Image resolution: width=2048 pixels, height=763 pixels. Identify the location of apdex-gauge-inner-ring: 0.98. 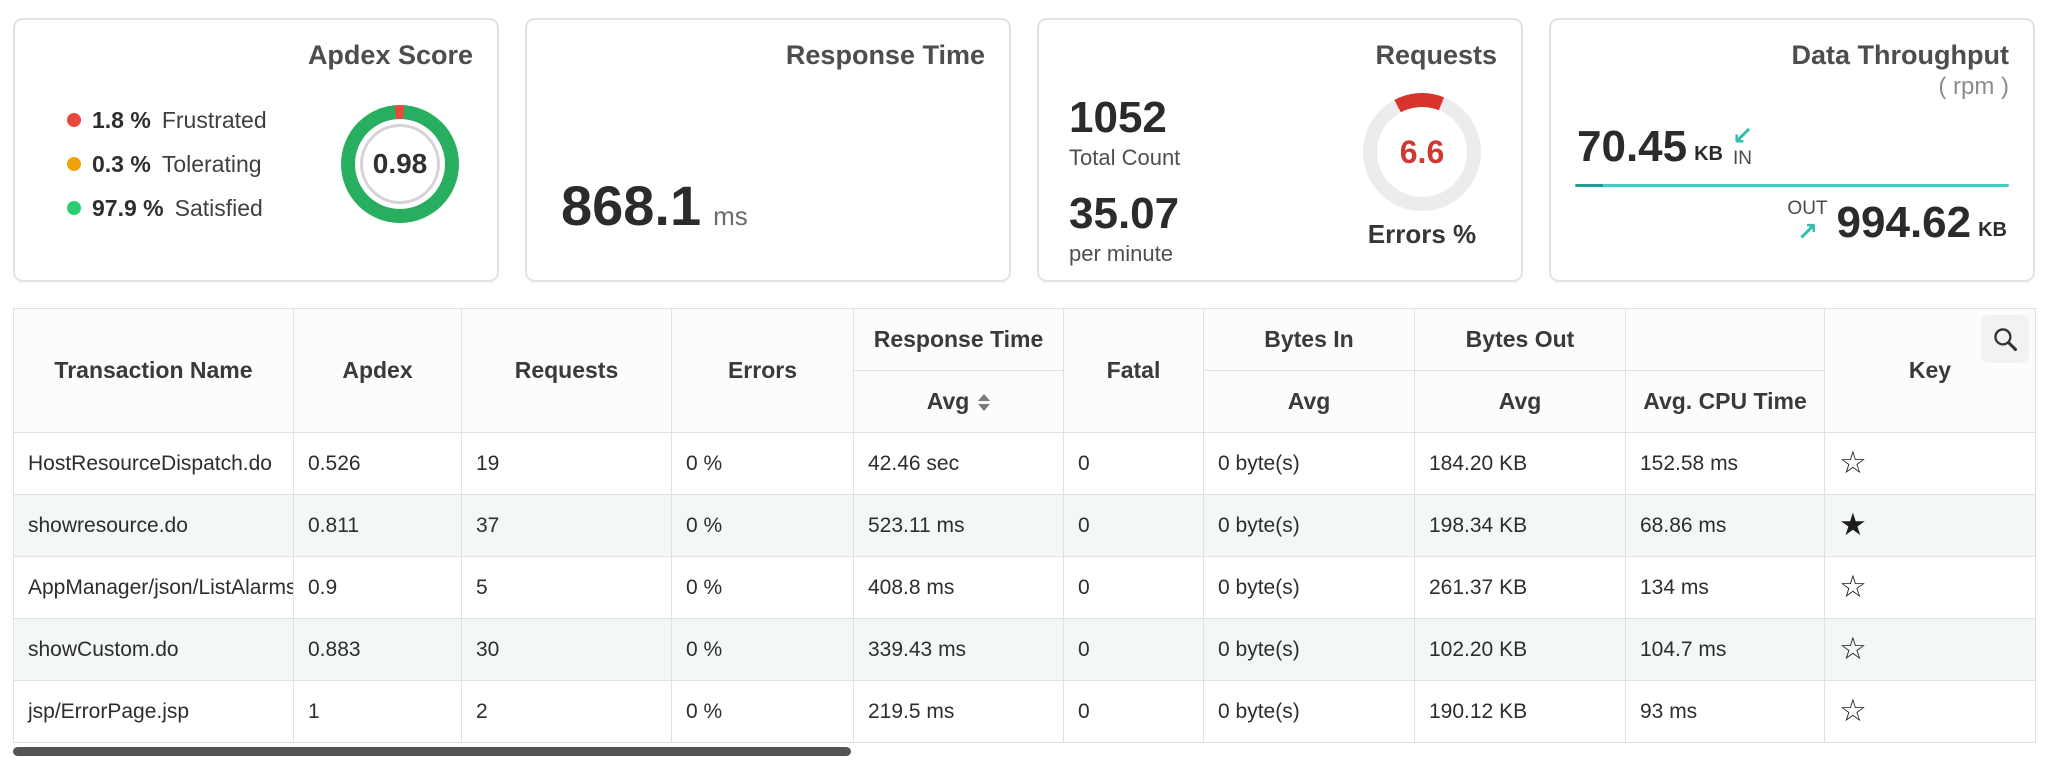
(400, 164).